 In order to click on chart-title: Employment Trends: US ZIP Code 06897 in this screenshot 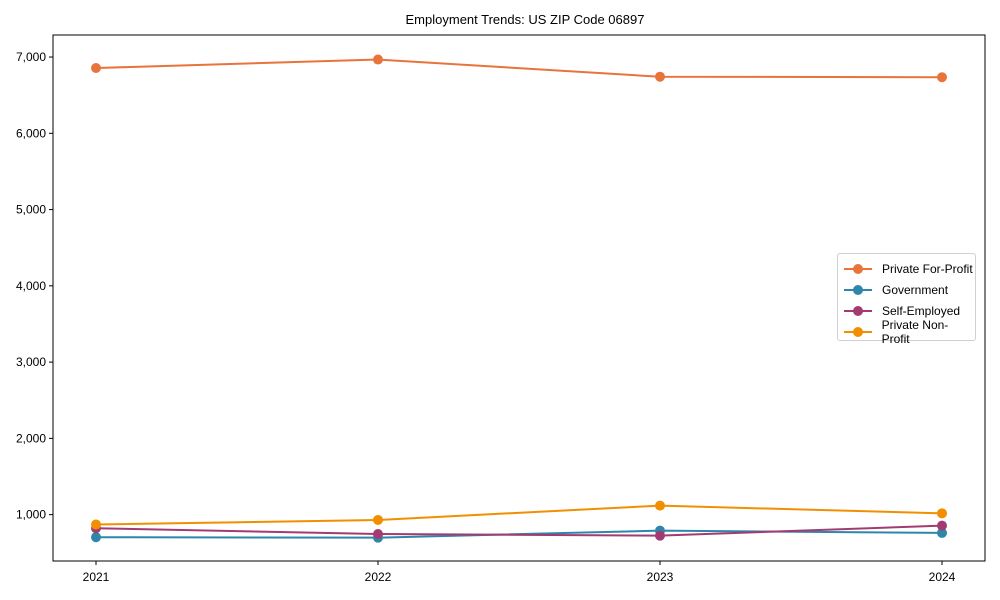, I will do `click(525, 19)`.